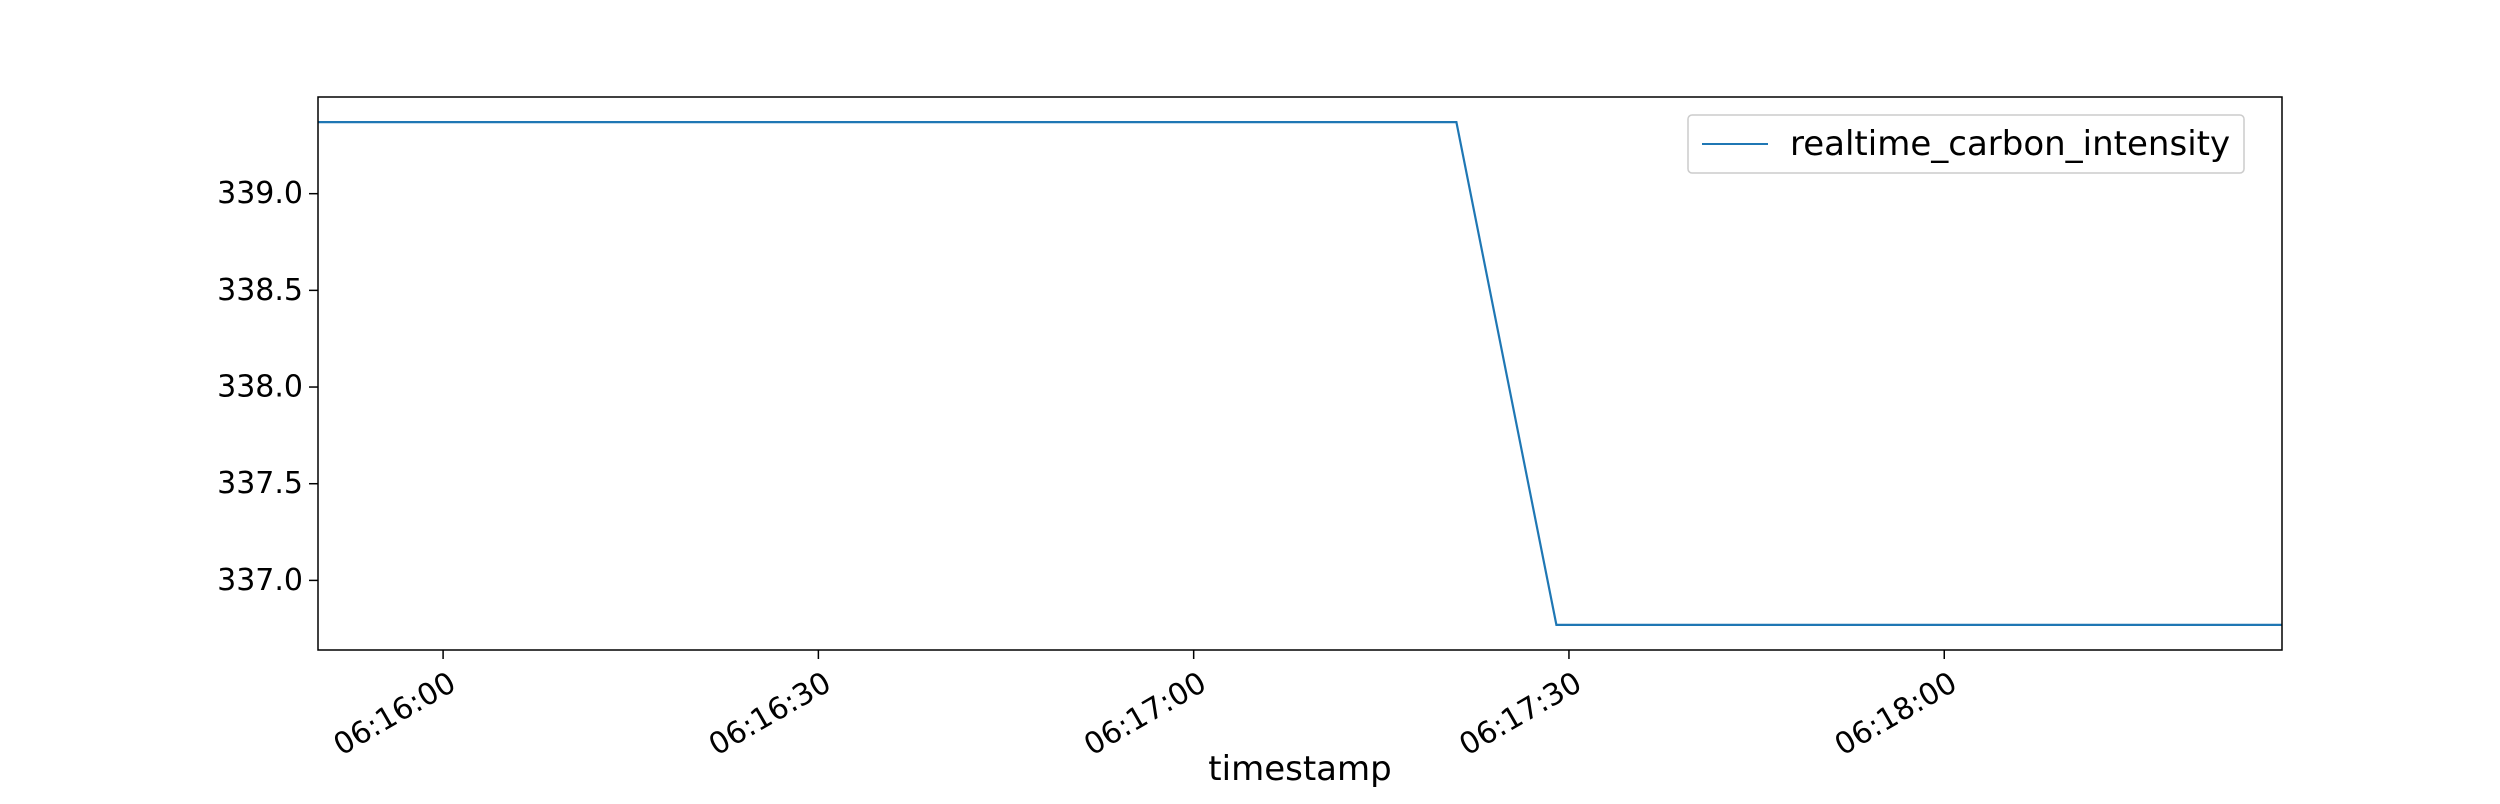  What do you see at coordinates (260, 580) in the screenshot?
I see `y-tick-label: 337.0` at bounding box center [260, 580].